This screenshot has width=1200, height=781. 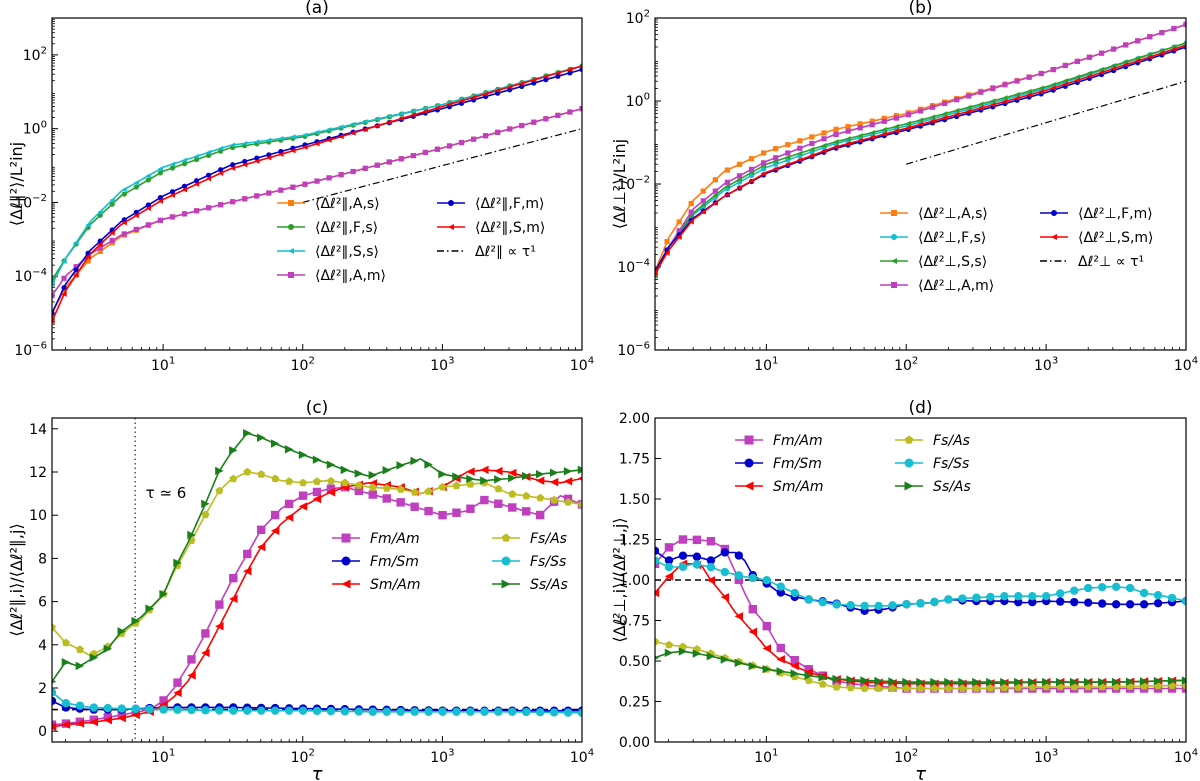 I want to click on legend: Fm/Am Fm/Sm Sm/Am Fs/As Fs/Ss Ss/As, so click(x=450, y=562).